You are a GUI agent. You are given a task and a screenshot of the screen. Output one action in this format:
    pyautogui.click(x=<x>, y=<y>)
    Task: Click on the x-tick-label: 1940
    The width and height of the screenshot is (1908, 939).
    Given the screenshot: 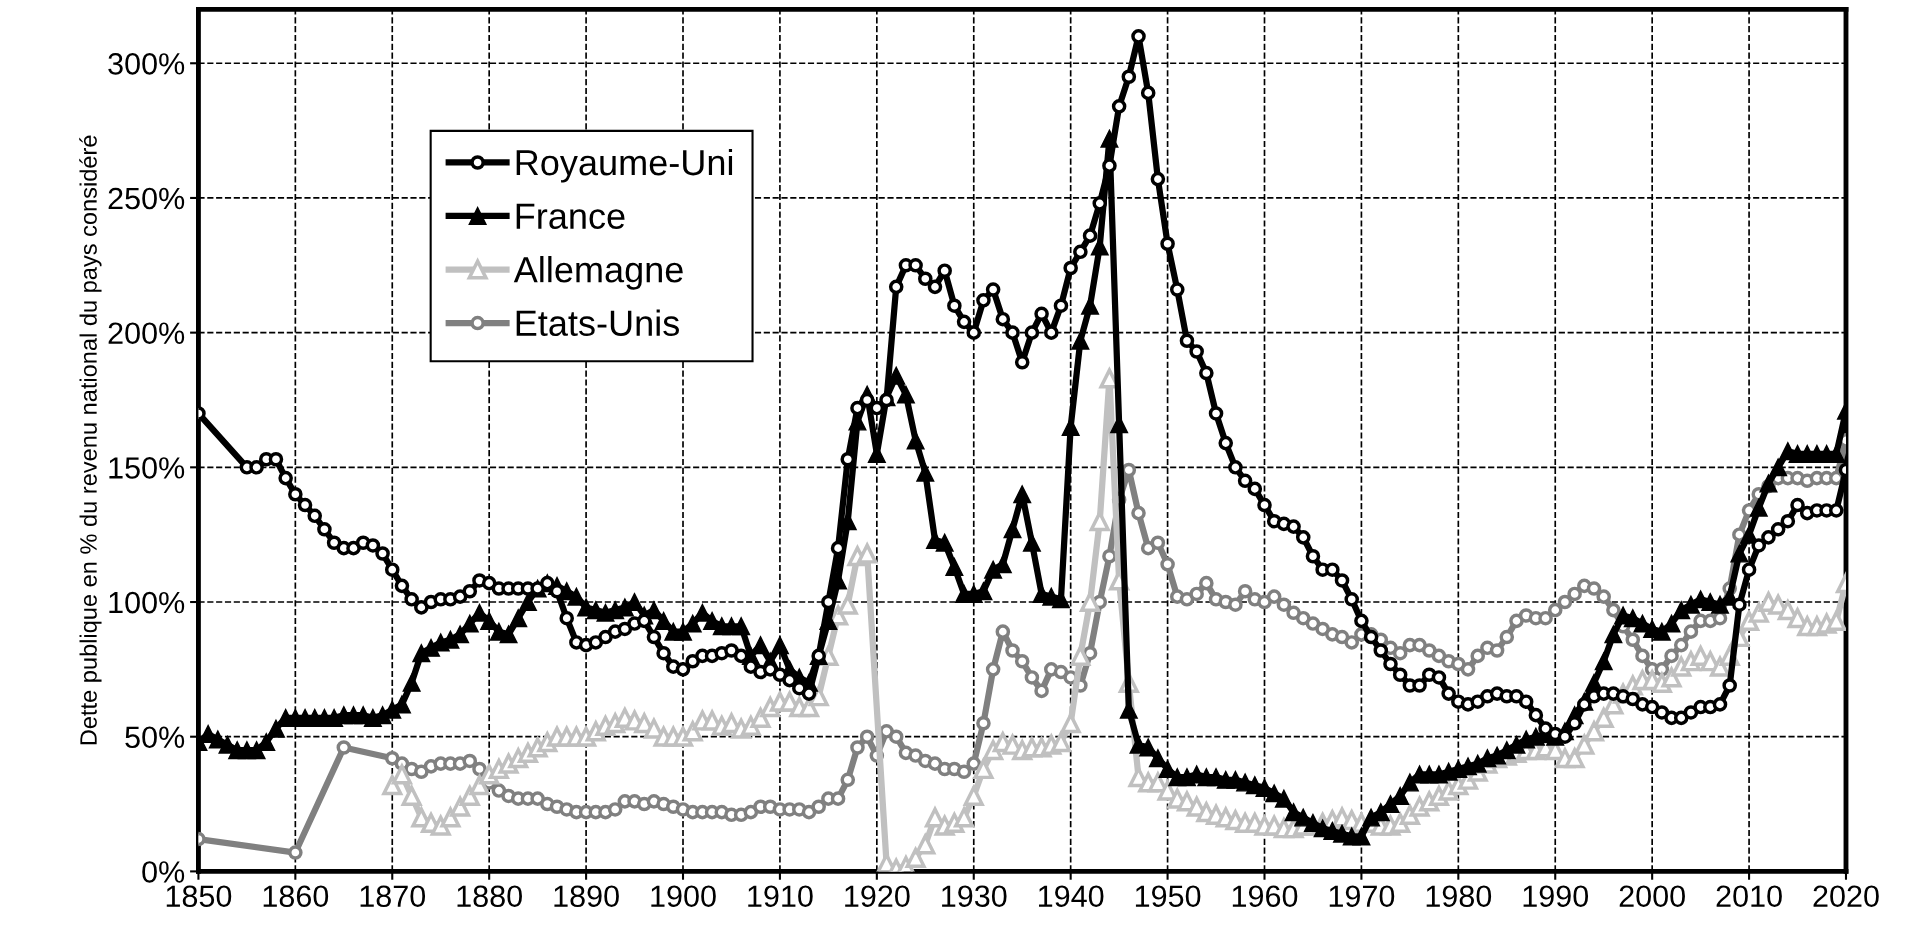 What is the action you would take?
    pyautogui.click(x=1071, y=896)
    